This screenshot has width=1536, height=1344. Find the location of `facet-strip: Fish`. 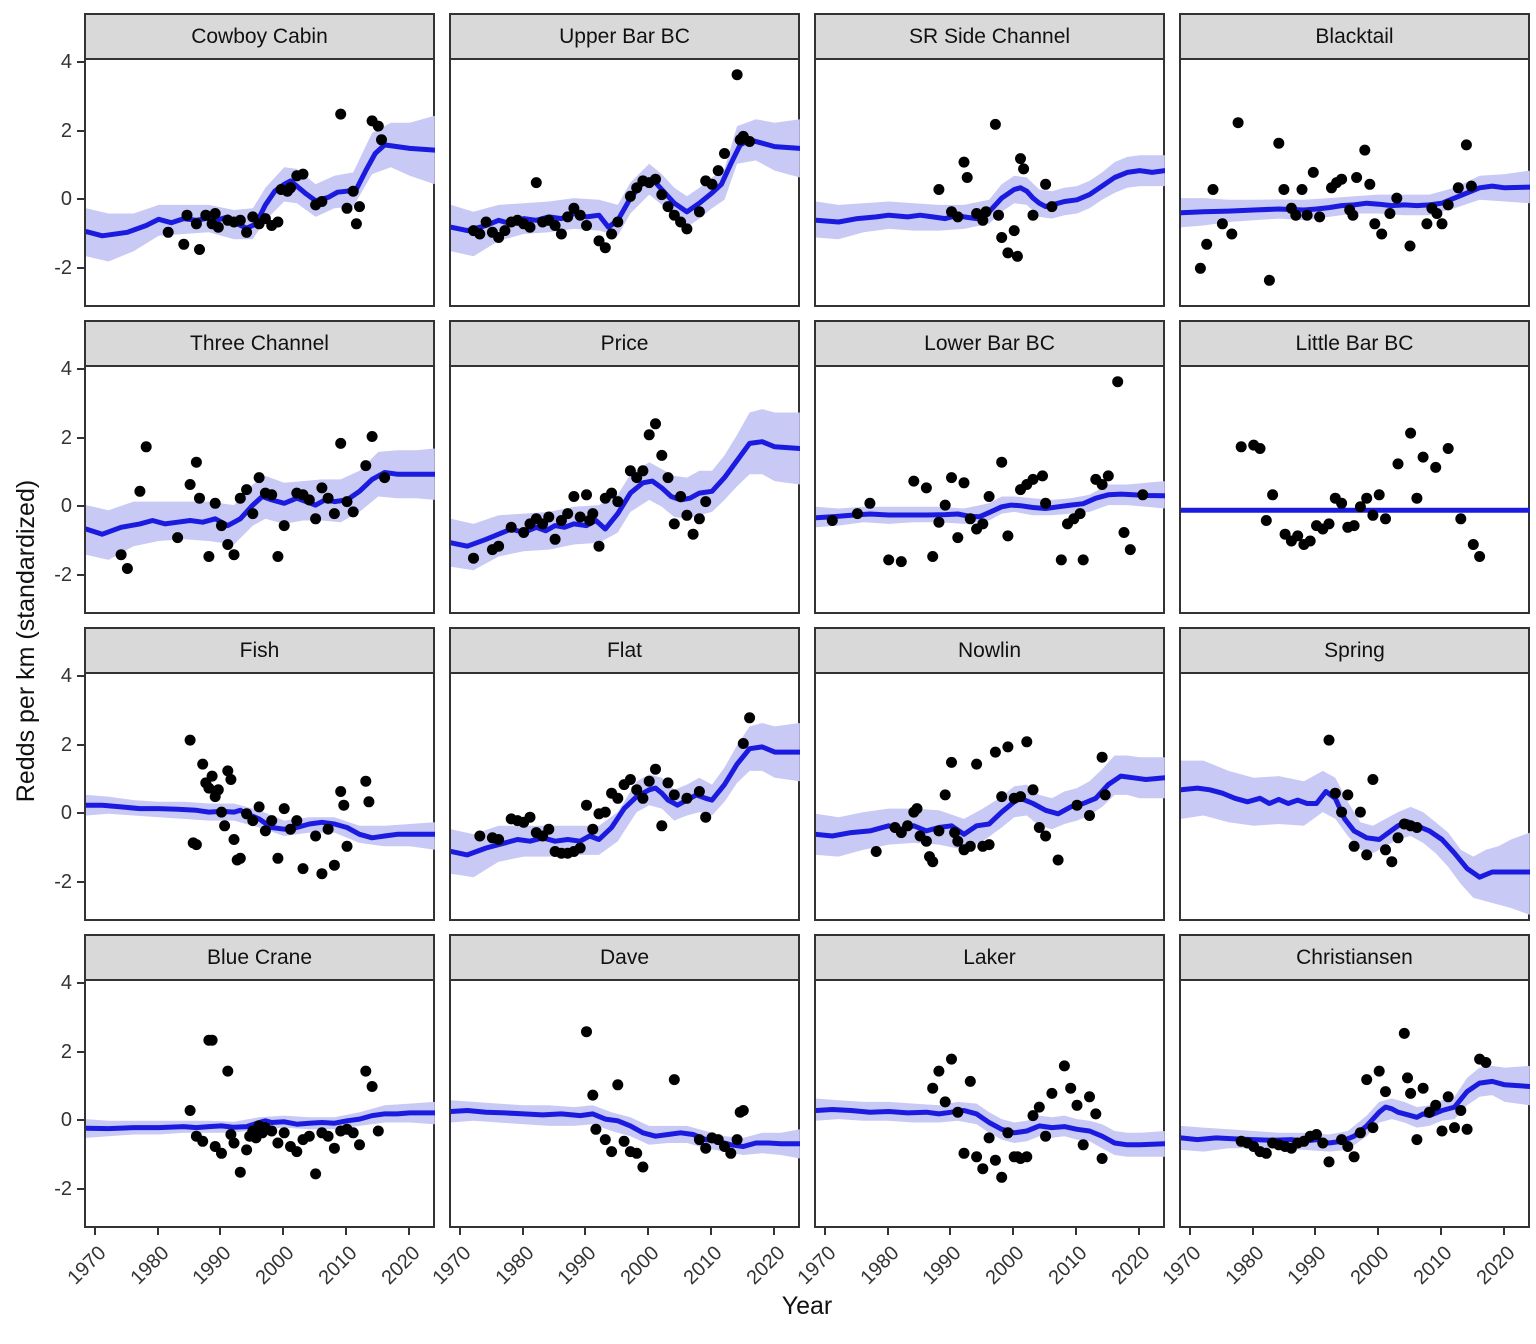

facet-strip: Fish is located at coordinates (259, 650).